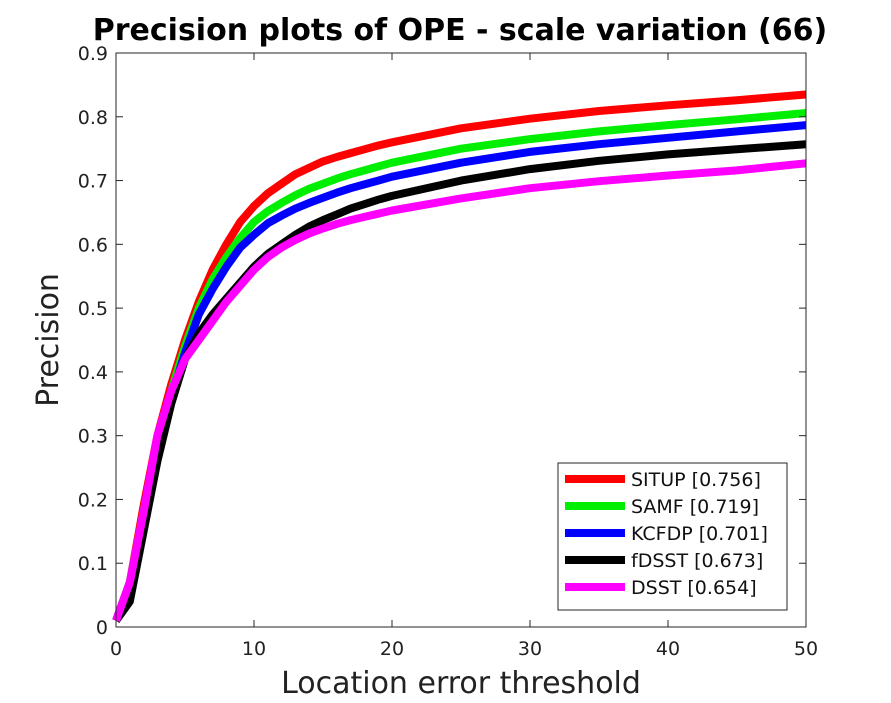 The height and width of the screenshot is (703, 891). I want to click on legend-label-samf: SAMF [0.719], so click(695, 507).